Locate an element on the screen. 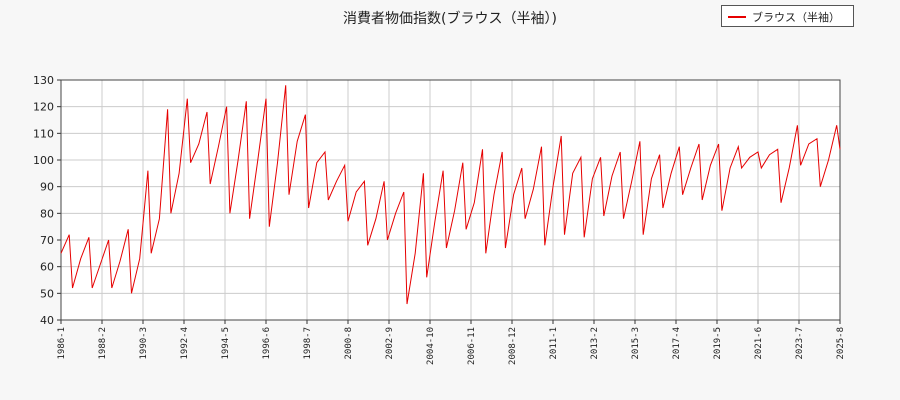 This screenshot has height=400, width=900. x-tick-label: 2008-12 is located at coordinates (513, 346).